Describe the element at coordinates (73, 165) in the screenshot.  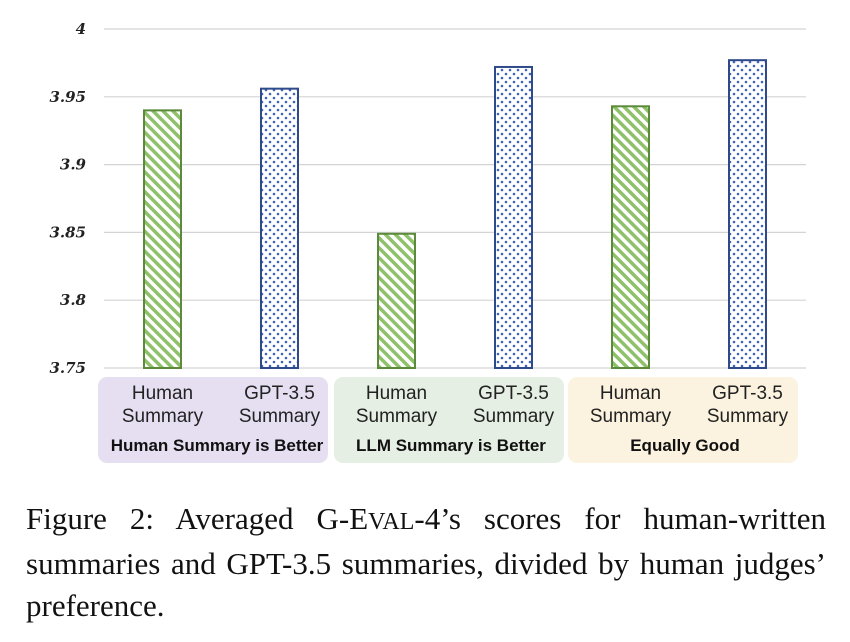
I see `y-tick-label: 3.9` at that location.